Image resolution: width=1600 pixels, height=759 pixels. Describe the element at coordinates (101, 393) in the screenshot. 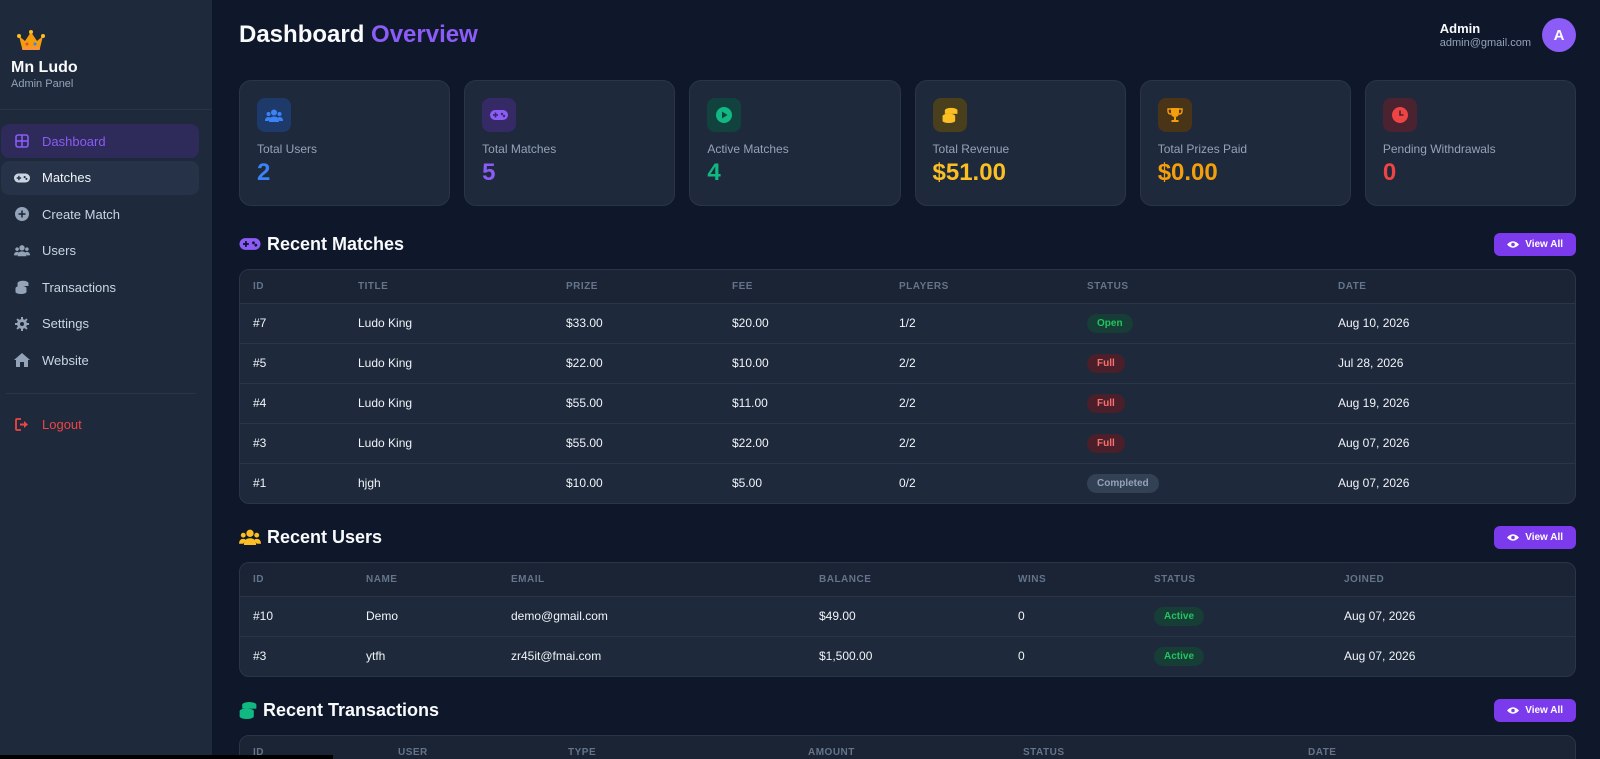

I see `sidebar-divider` at that location.